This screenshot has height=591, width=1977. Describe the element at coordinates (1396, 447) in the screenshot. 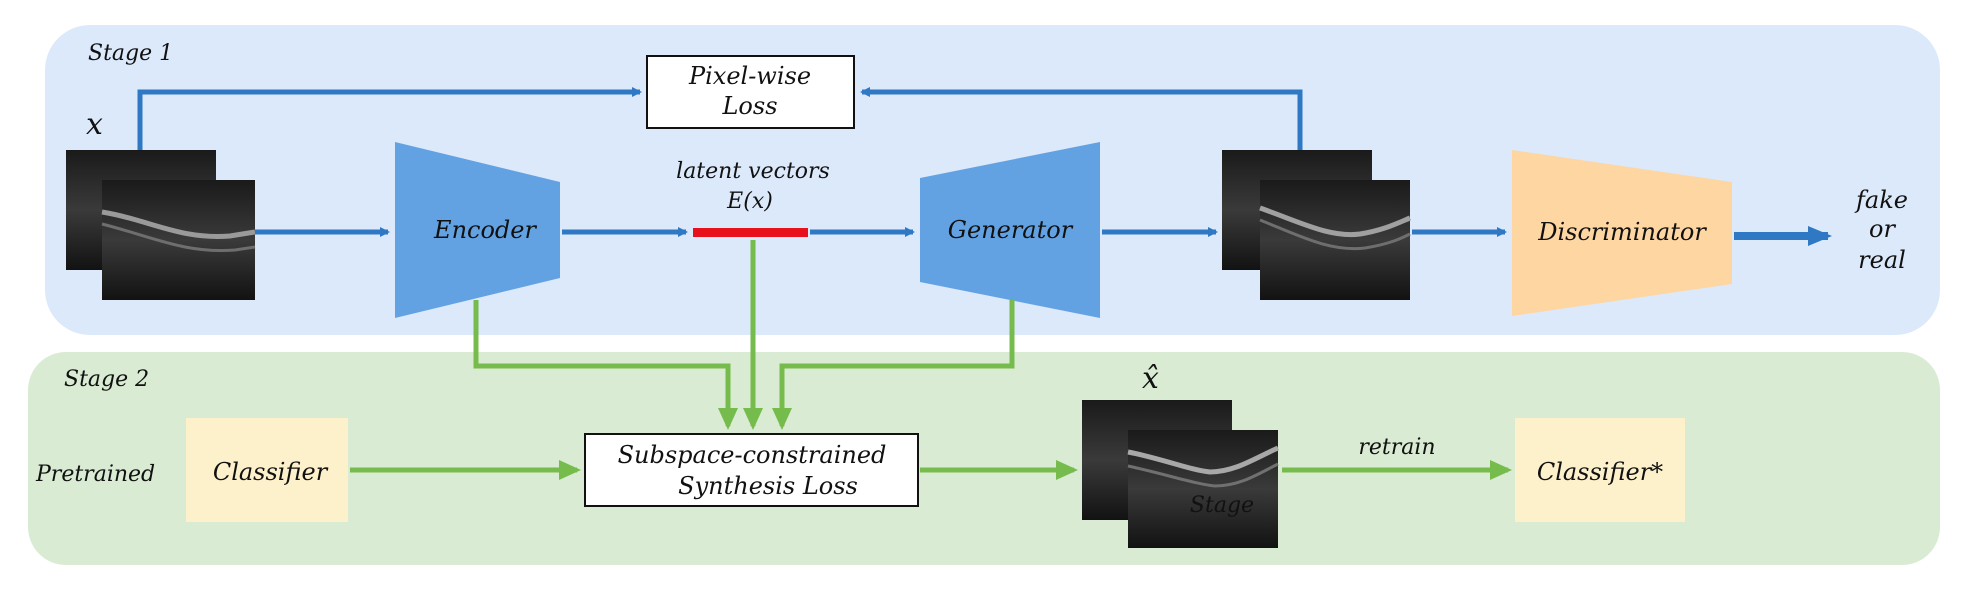

I see `retrain-label: retrain` at that location.